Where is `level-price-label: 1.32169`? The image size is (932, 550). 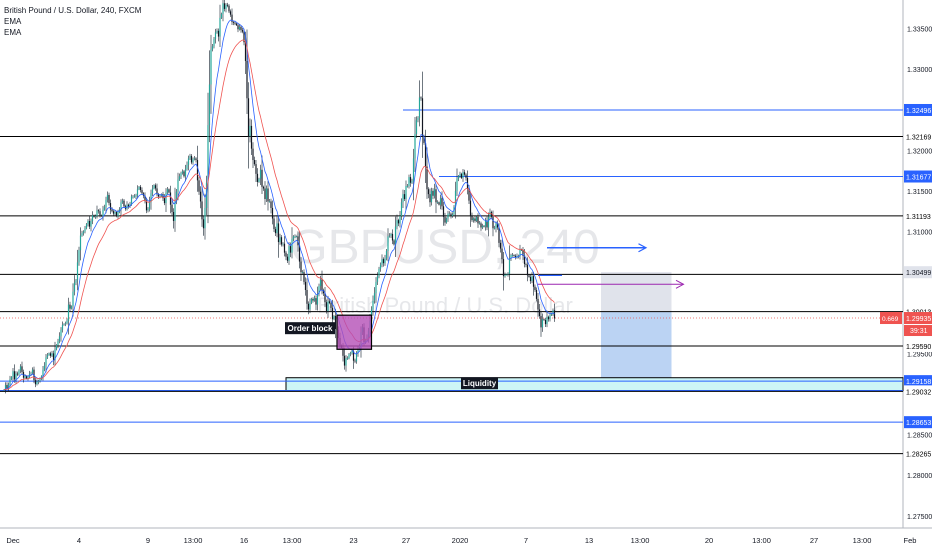 level-price-label: 1.32169 is located at coordinates (918, 138).